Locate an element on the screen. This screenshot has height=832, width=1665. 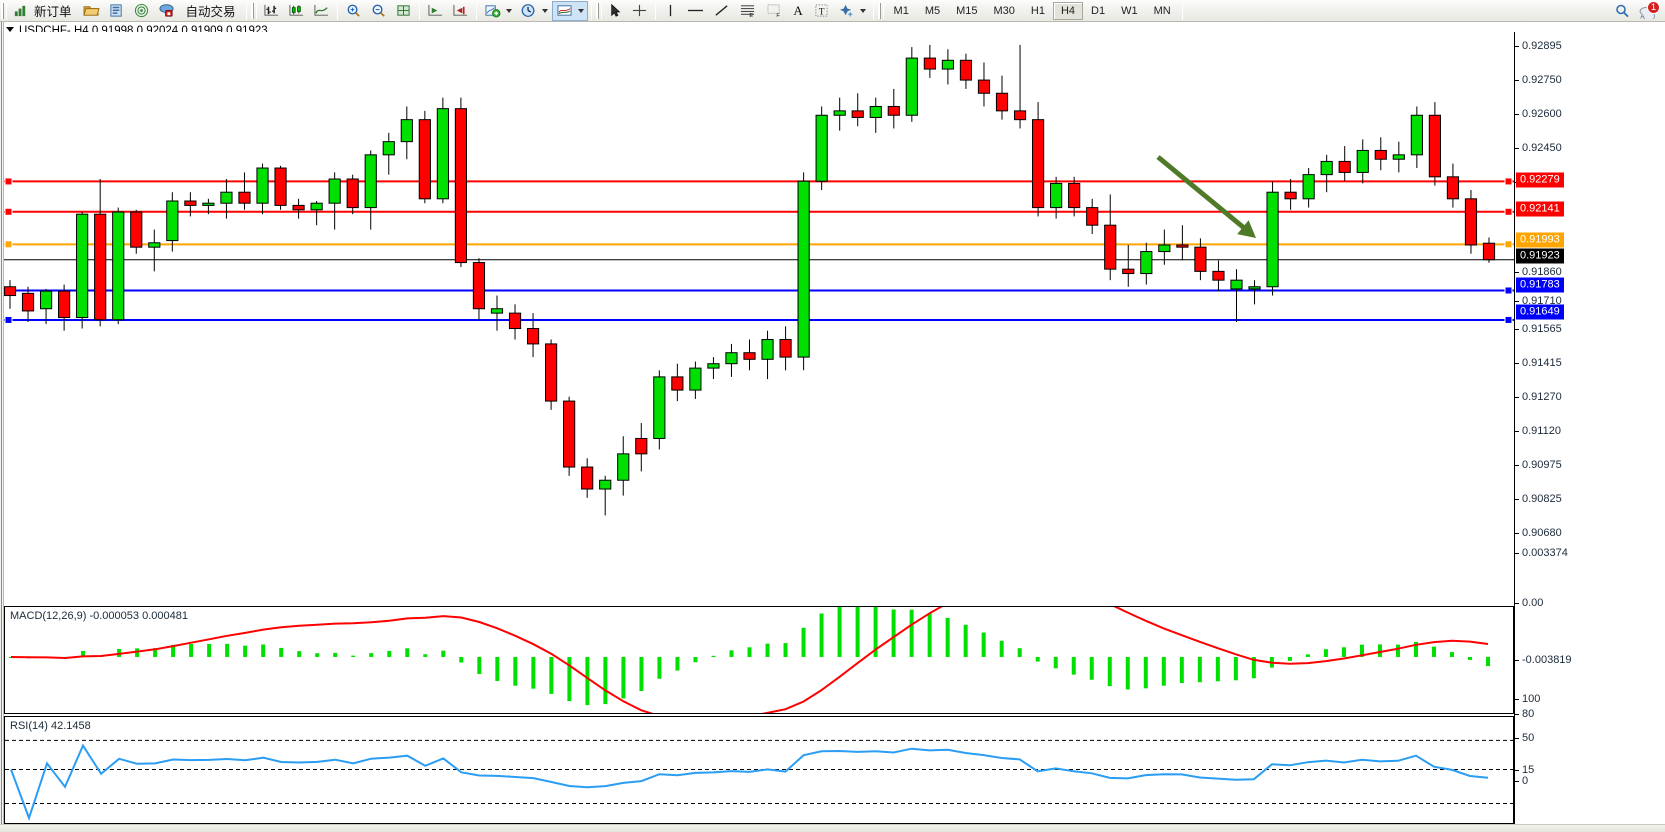
trendline-button is located at coordinates (721, 11).